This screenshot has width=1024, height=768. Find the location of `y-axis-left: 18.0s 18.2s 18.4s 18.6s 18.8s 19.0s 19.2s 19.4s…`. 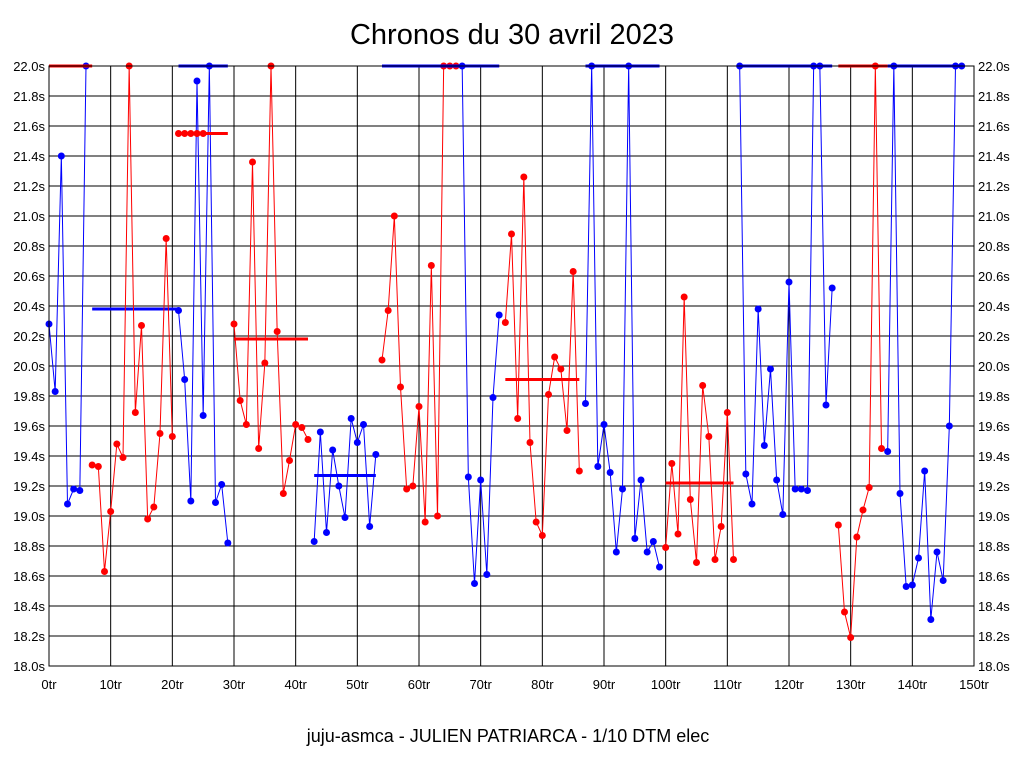

y-axis-left: 18.0s 18.2s 18.4s 18.6s 18.8s 19.0s 19.2s 19.4s… is located at coordinates (29, 366).